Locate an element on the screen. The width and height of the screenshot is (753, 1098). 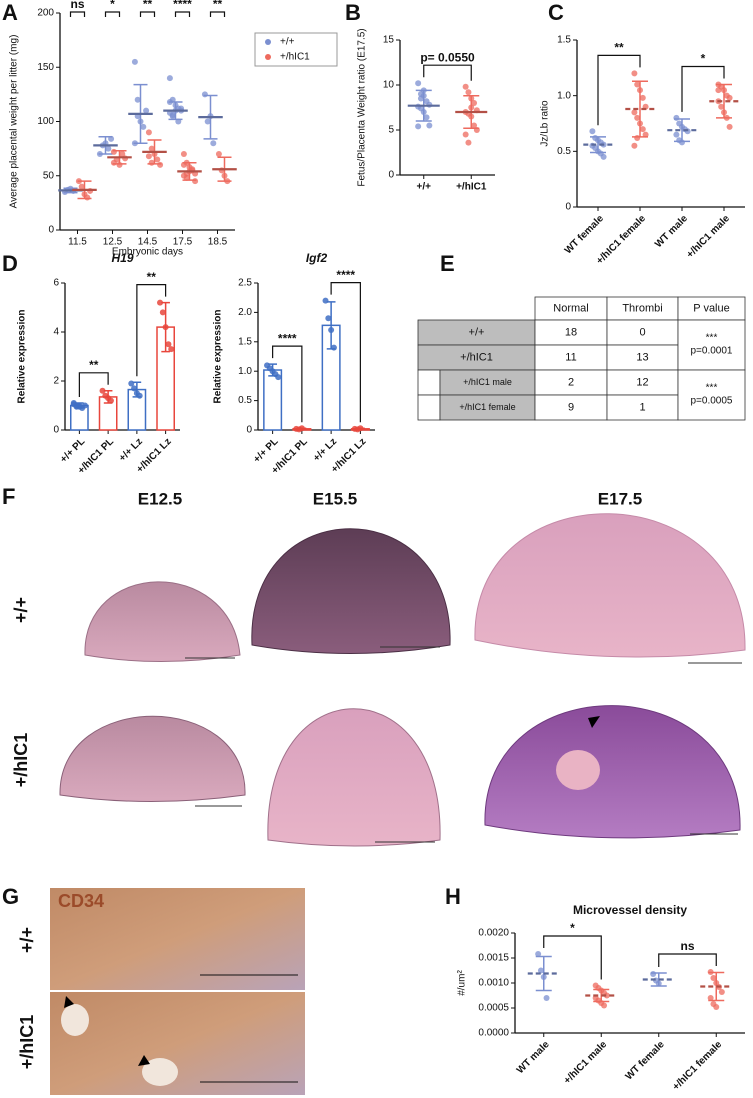
legend-box is located at coordinates (296, 49).